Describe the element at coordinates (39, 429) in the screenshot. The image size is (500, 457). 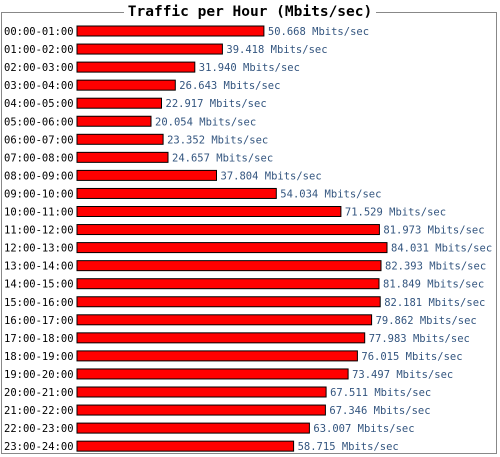
I see `hour-label: 22:00-23:00` at that location.